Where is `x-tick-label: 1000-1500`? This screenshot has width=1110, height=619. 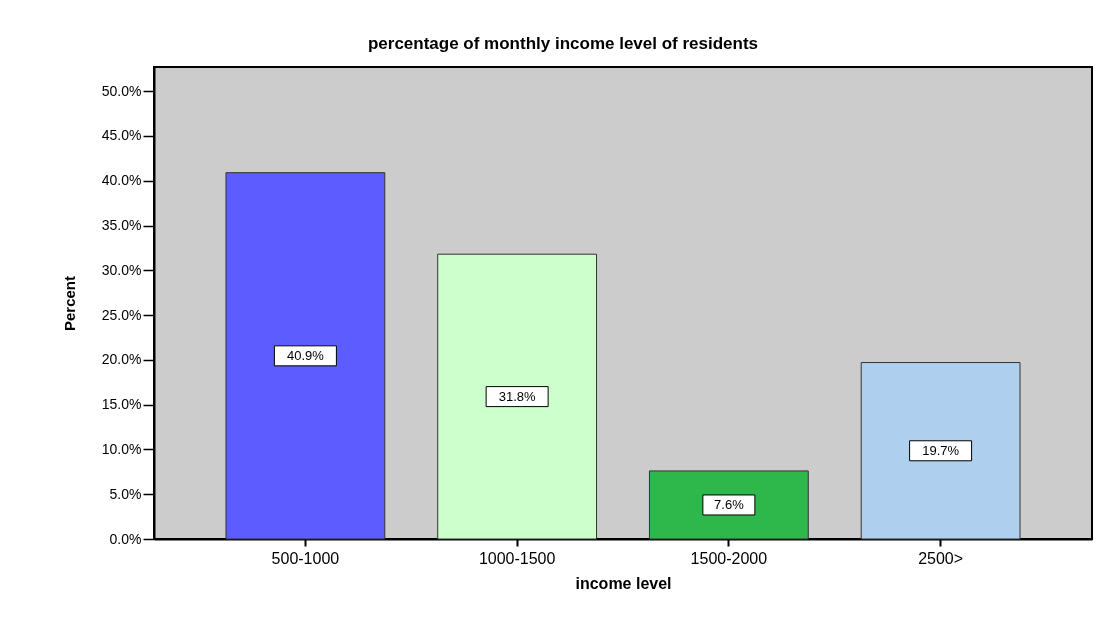
x-tick-label: 1000-1500 is located at coordinates (517, 558).